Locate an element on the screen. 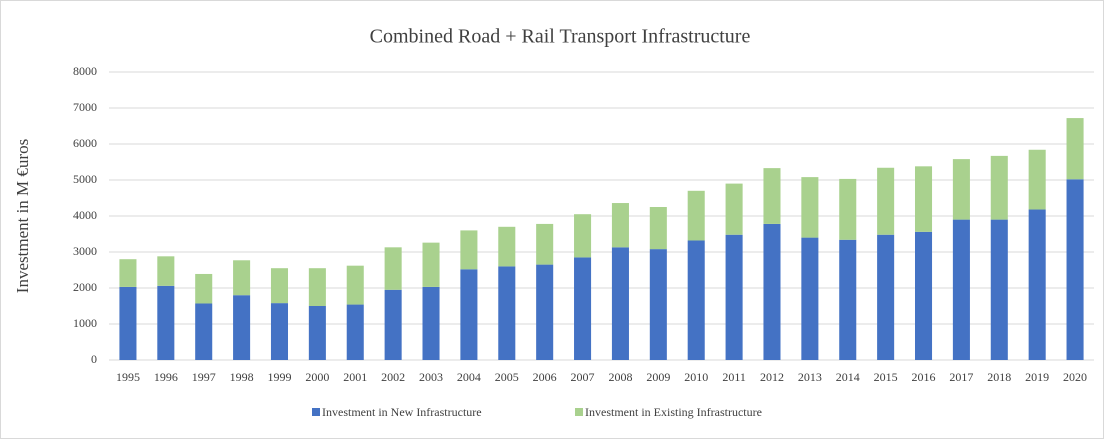  x-tick-label: 2017 is located at coordinates (961, 377).